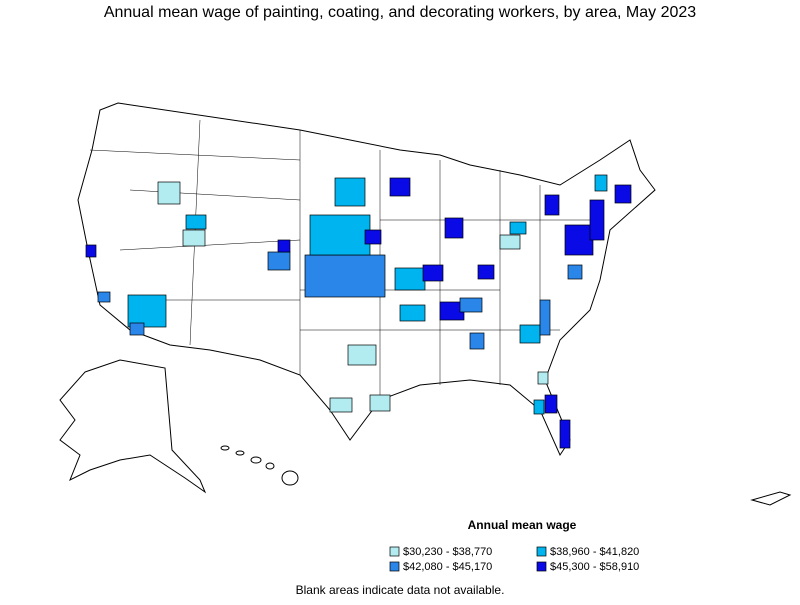 The width and height of the screenshot is (800, 605). What do you see at coordinates (594, 567) in the screenshot?
I see `legend-label: $45,300 - $58,910` at bounding box center [594, 567].